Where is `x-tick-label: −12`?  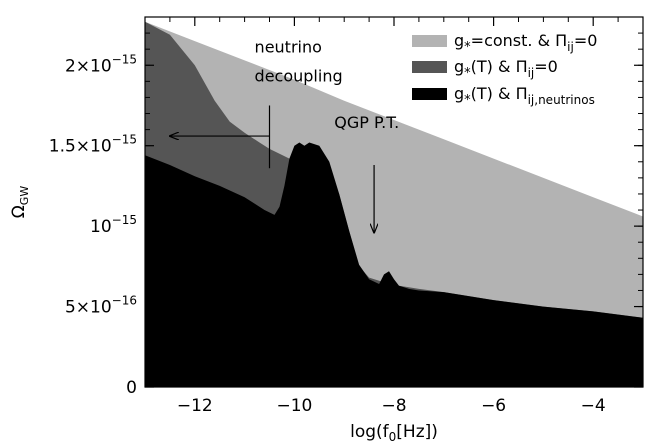
x-tick-label: −12 is located at coordinates (195, 406).